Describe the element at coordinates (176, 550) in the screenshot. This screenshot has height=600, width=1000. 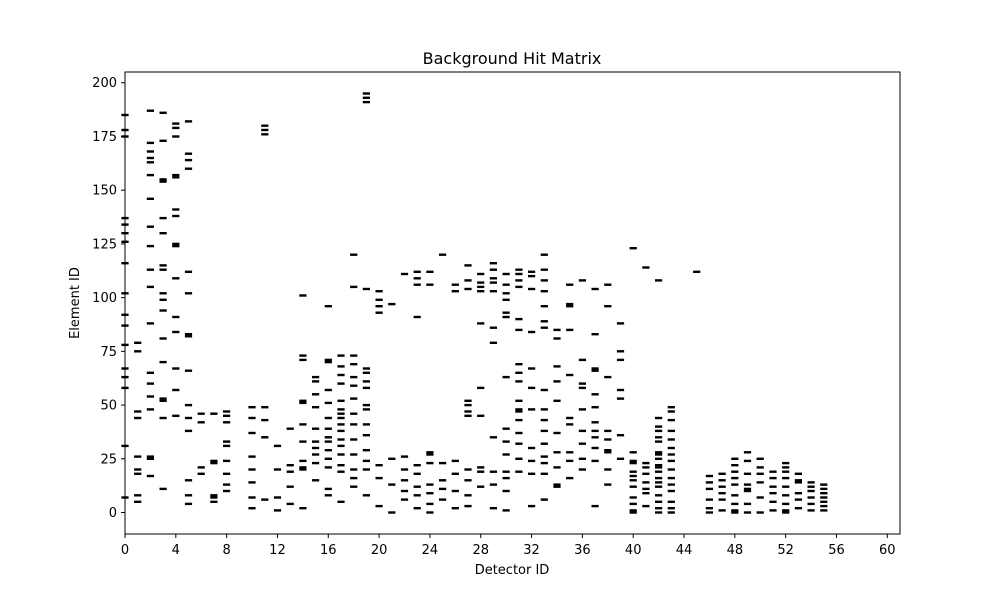
I see `x-tick-label: 4` at that location.